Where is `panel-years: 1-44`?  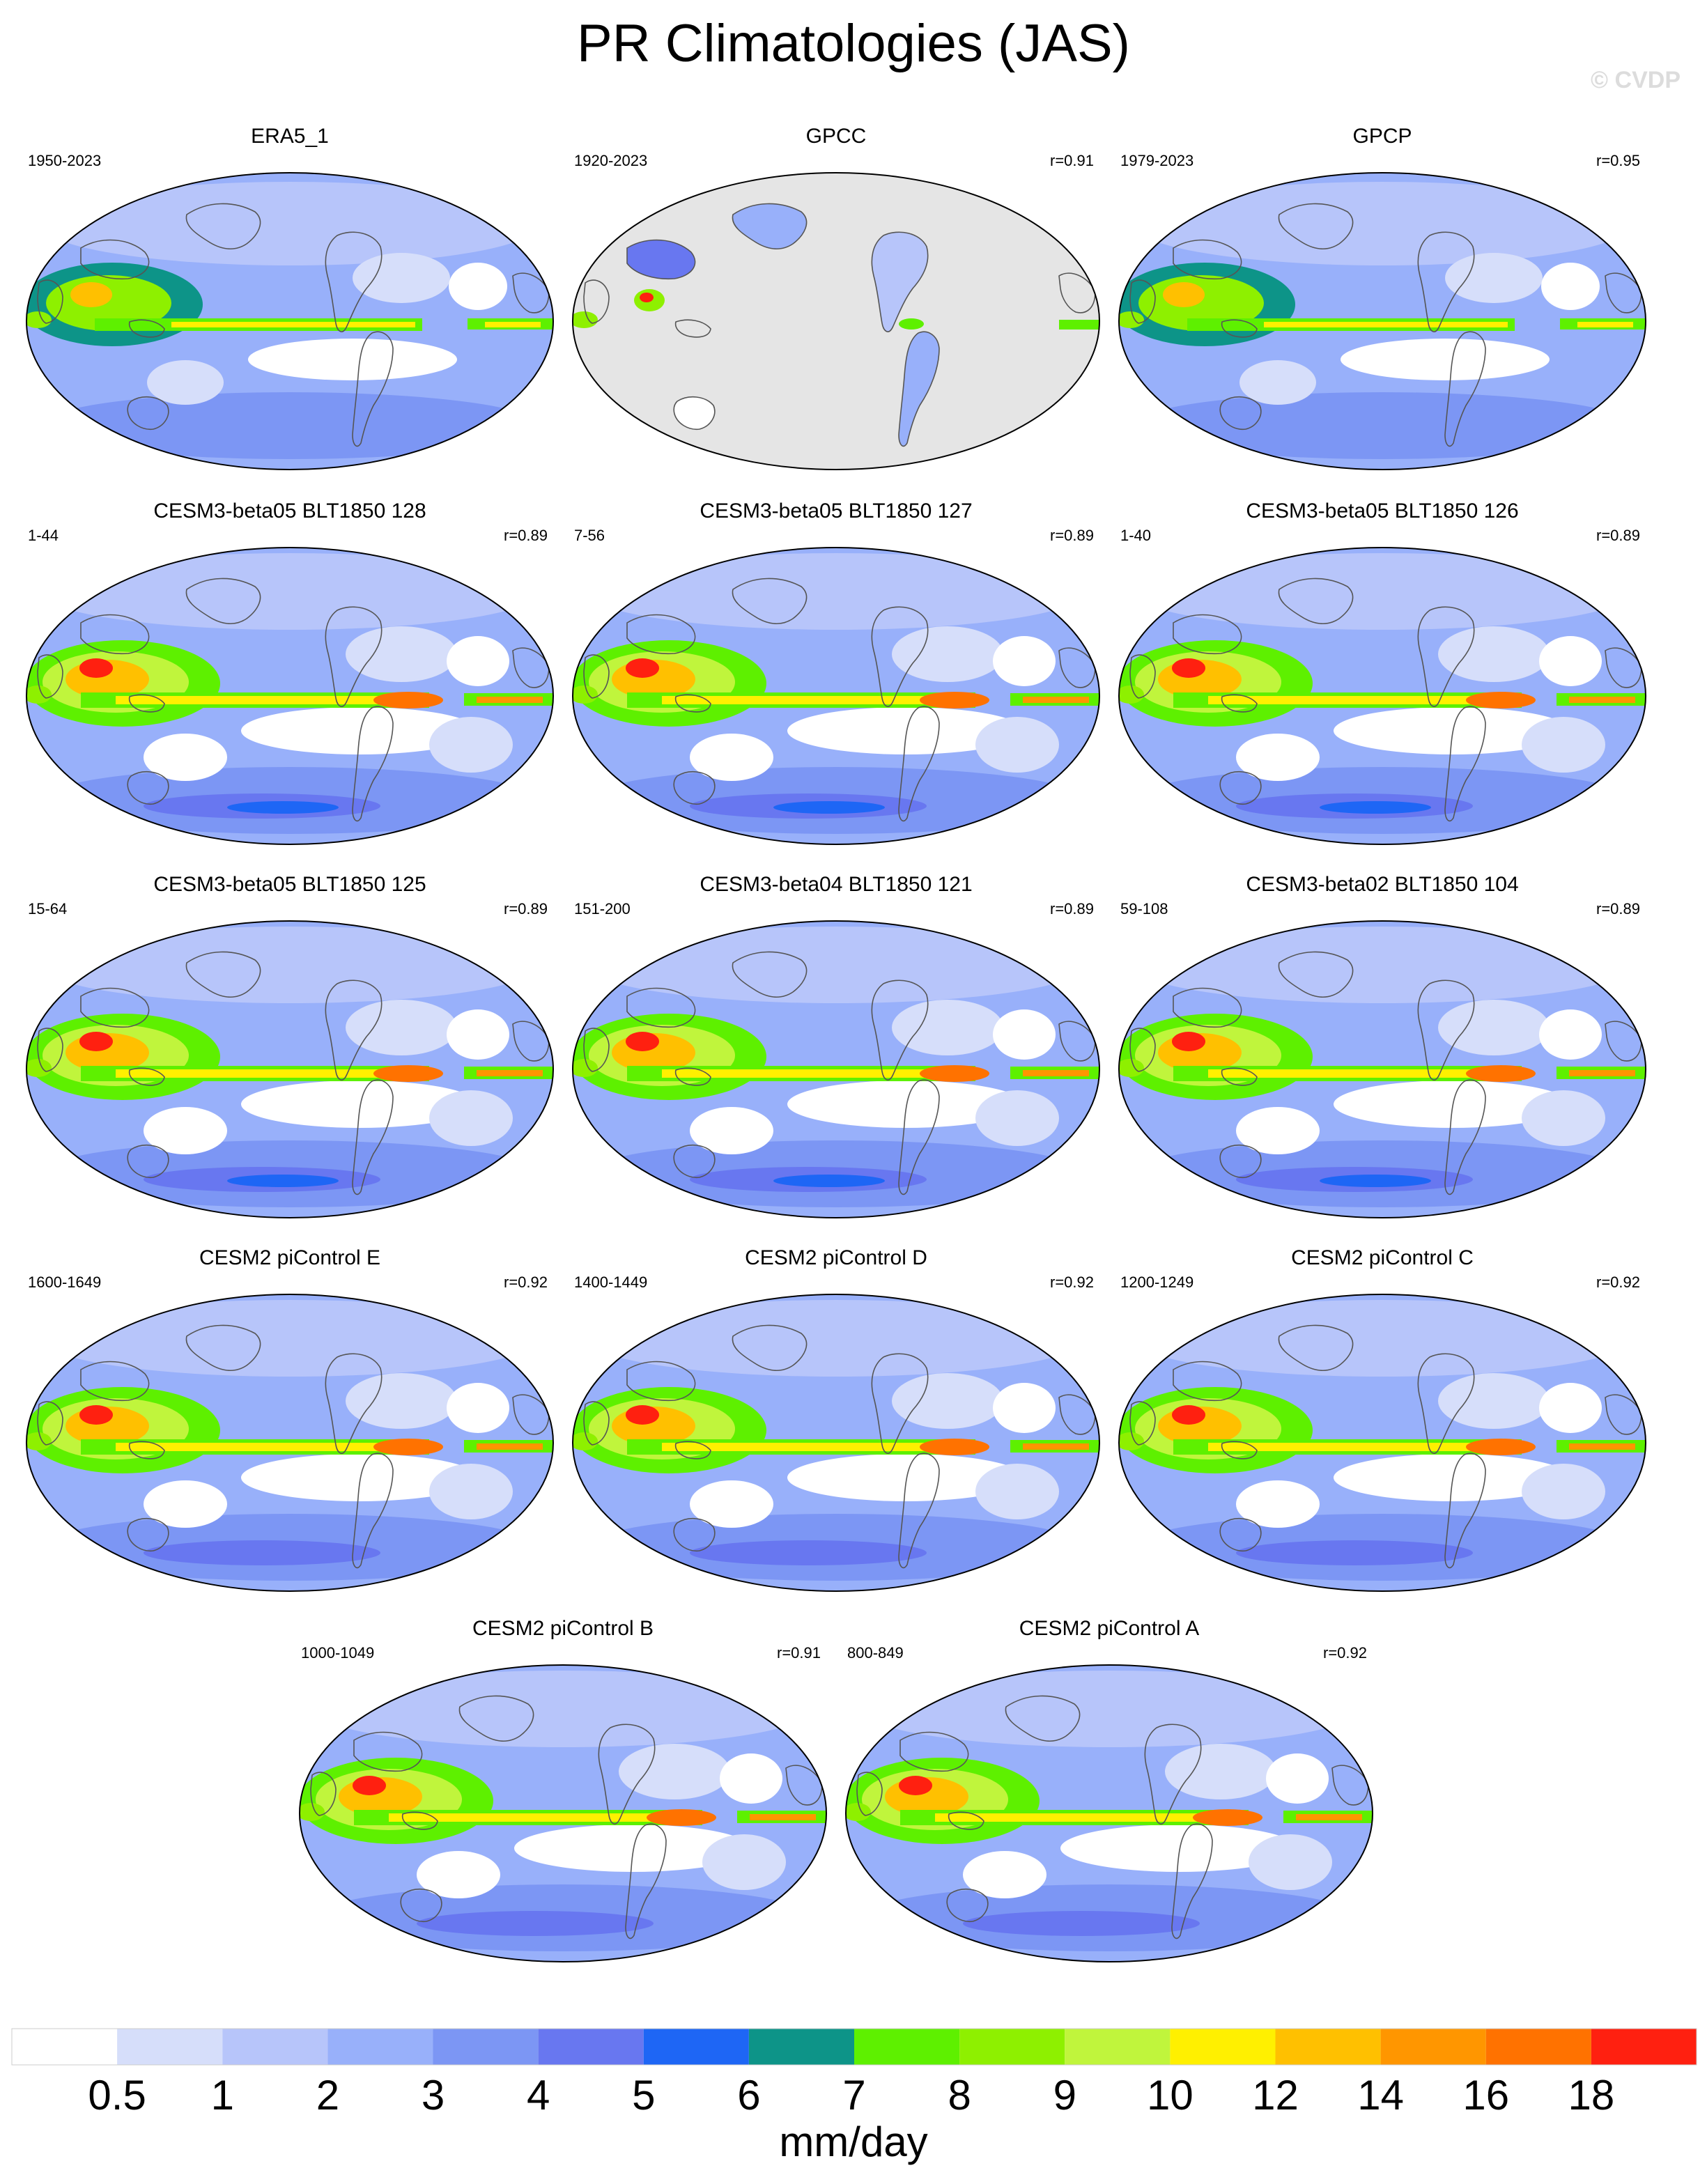
panel-years: 1-44 is located at coordinates (43, 535).